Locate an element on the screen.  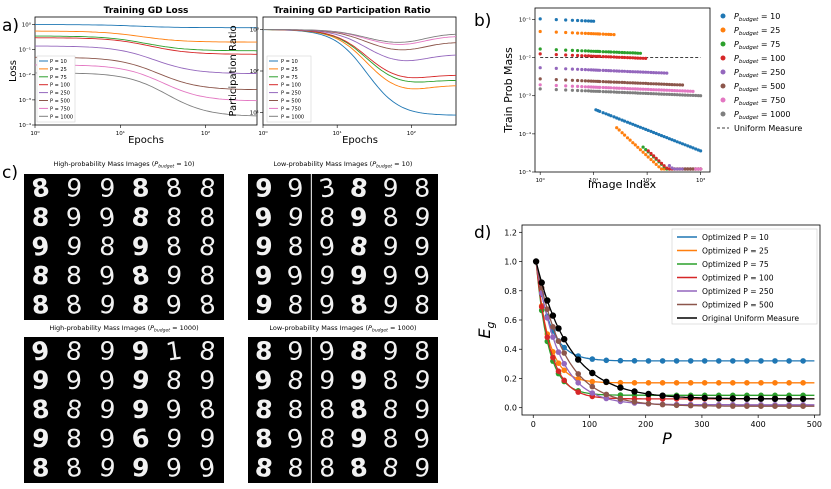
eg-legend-label: Optimized P = 500 is located at coordinates (738, 305).